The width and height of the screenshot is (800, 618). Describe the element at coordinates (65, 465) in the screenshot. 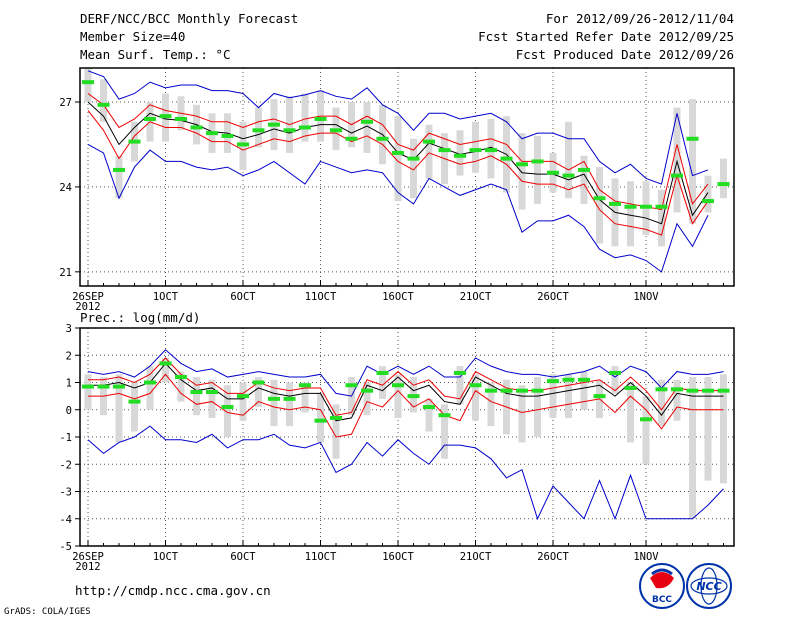

I see `prec-ytick-label: -2` at that location.